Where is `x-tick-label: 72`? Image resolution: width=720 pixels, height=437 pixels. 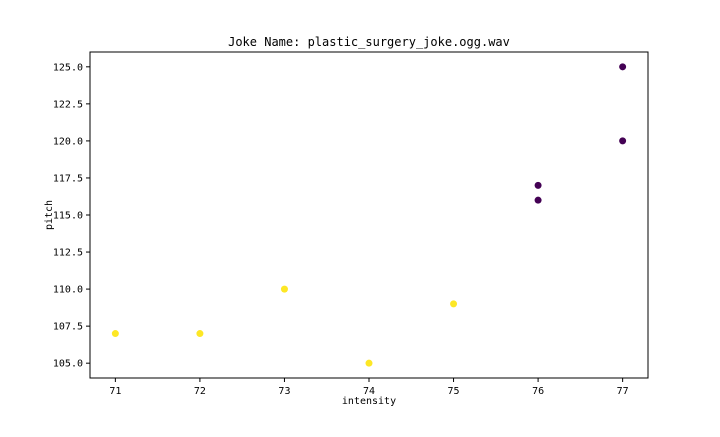
x-tick-label: 72 is located at coordinates (200, 391).